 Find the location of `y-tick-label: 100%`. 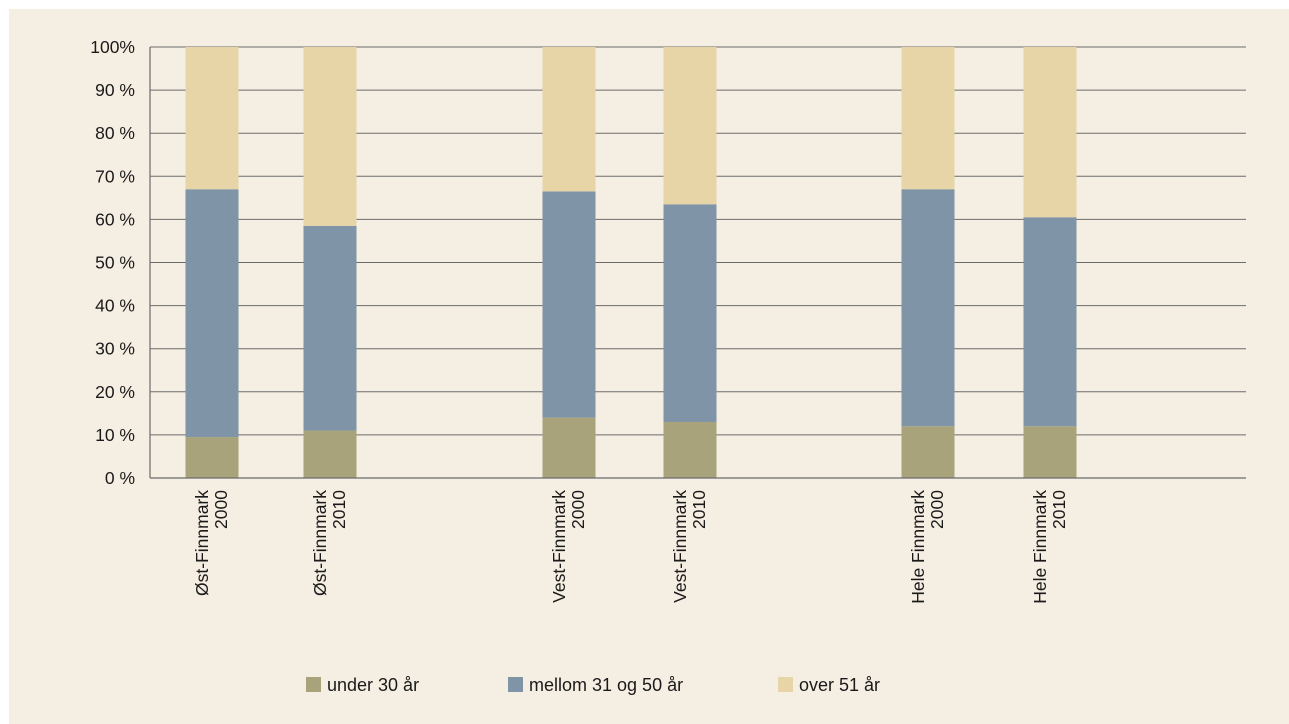

y-tick-label: 100% is located at coordinates (112, 47).